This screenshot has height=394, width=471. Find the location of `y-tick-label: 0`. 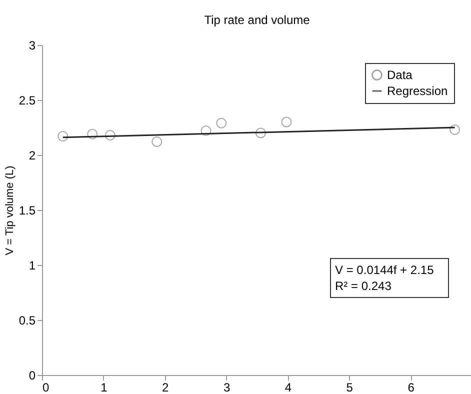

y-tick-label: 0 is located at coordinates (32, 375).